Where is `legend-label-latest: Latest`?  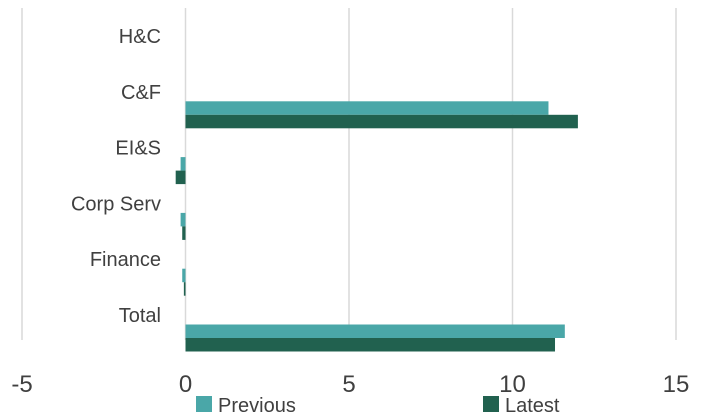 legend-label-latest: Latest is located at coordinates (532, 406).